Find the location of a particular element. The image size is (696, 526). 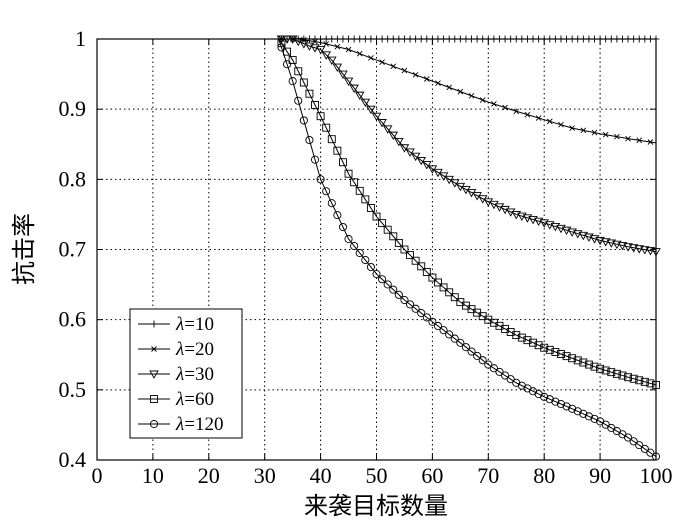

x-tick-label: 90 is located at coordinates (600, 475).